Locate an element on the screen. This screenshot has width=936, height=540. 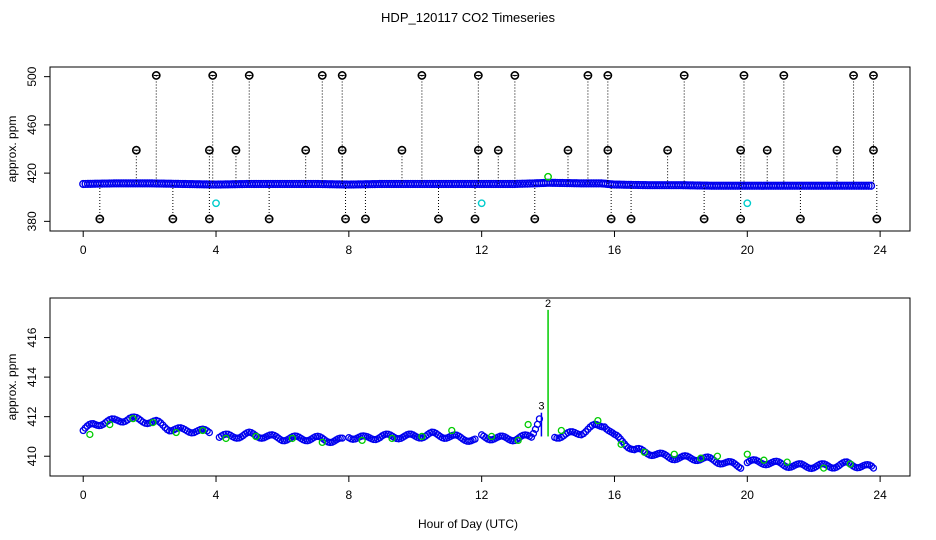
top-x-tick-label: 20 is located at coordinates (748, 250).